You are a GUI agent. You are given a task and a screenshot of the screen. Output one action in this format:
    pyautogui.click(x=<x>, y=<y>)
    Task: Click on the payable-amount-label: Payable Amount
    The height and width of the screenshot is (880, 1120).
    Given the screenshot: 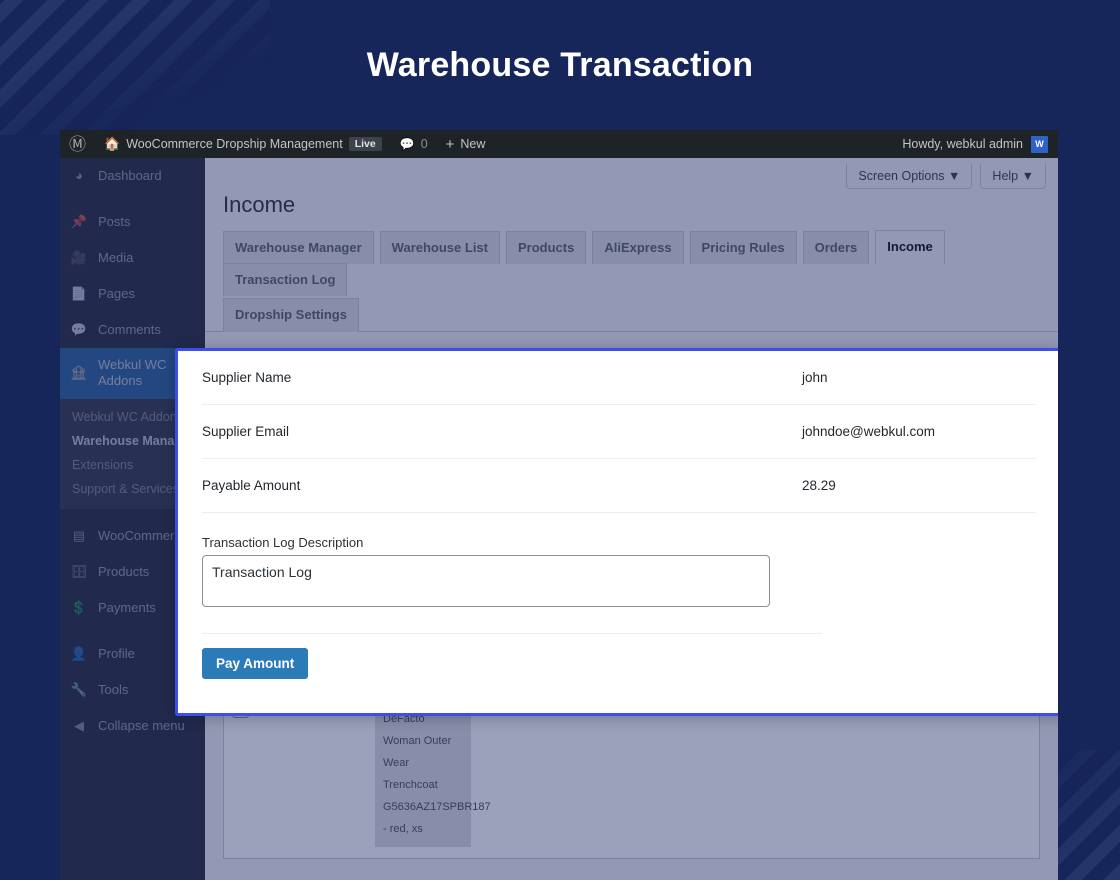 What is the action you would take?
    pyautogui.click(x=251, y=485)
    